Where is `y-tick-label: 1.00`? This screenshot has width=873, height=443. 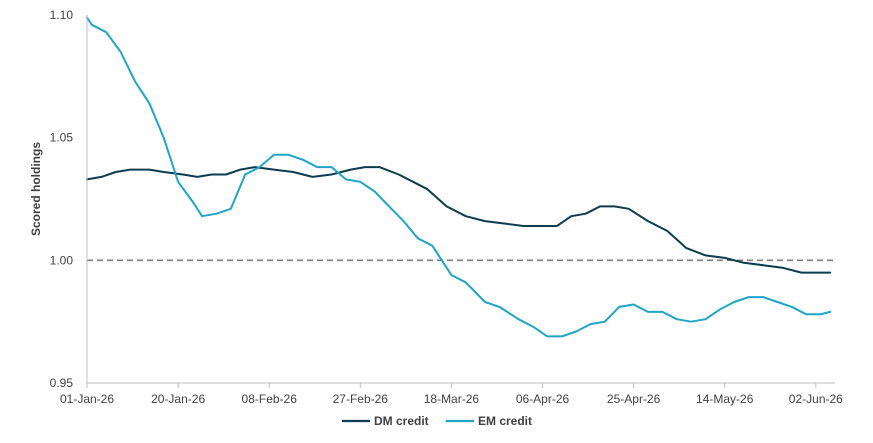 y-tick-label: 1.00 is located at coordinates (62, 260).